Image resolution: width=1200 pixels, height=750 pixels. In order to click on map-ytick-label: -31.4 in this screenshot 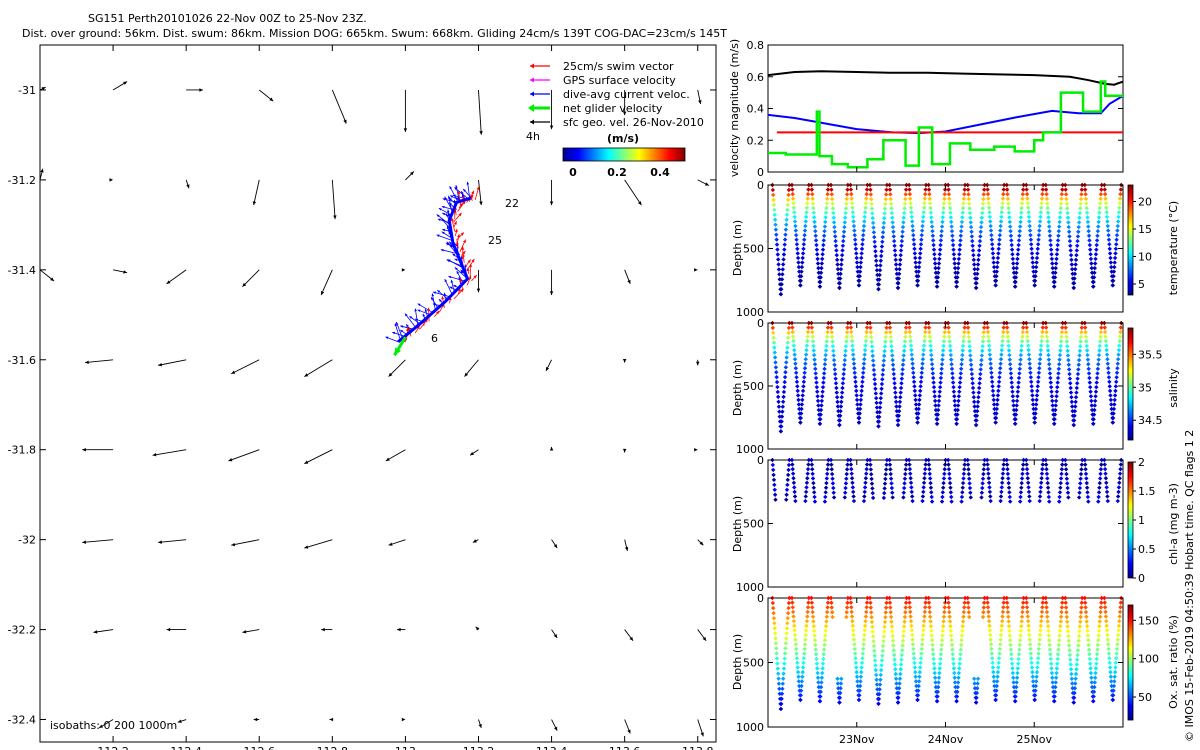, I will do `click(22, 270)`.